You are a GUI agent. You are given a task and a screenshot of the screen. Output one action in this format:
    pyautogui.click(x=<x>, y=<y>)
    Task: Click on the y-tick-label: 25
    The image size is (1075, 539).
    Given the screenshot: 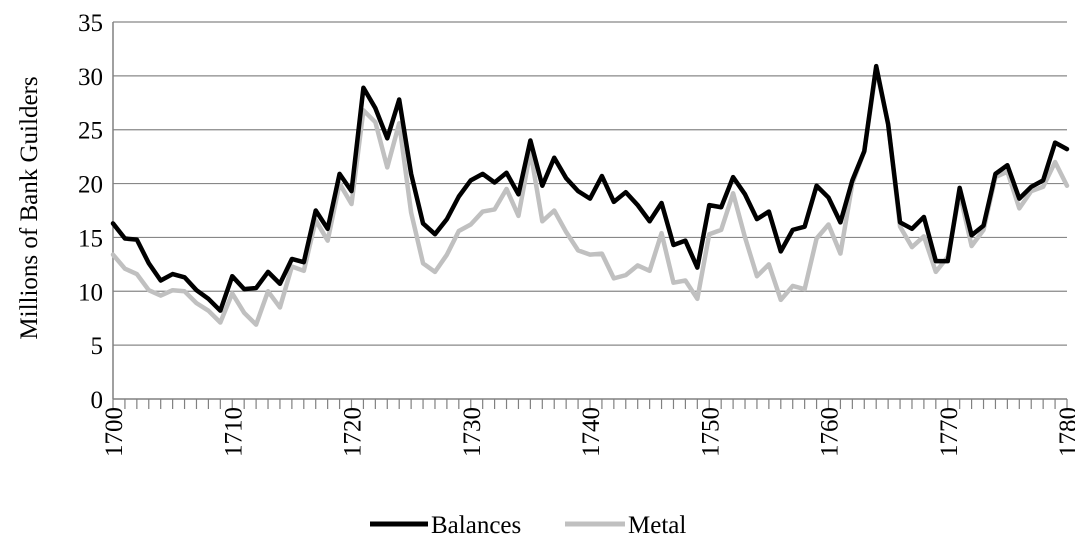 What is the action you would take?
    pyautogui.click(x=90, y=131)
    